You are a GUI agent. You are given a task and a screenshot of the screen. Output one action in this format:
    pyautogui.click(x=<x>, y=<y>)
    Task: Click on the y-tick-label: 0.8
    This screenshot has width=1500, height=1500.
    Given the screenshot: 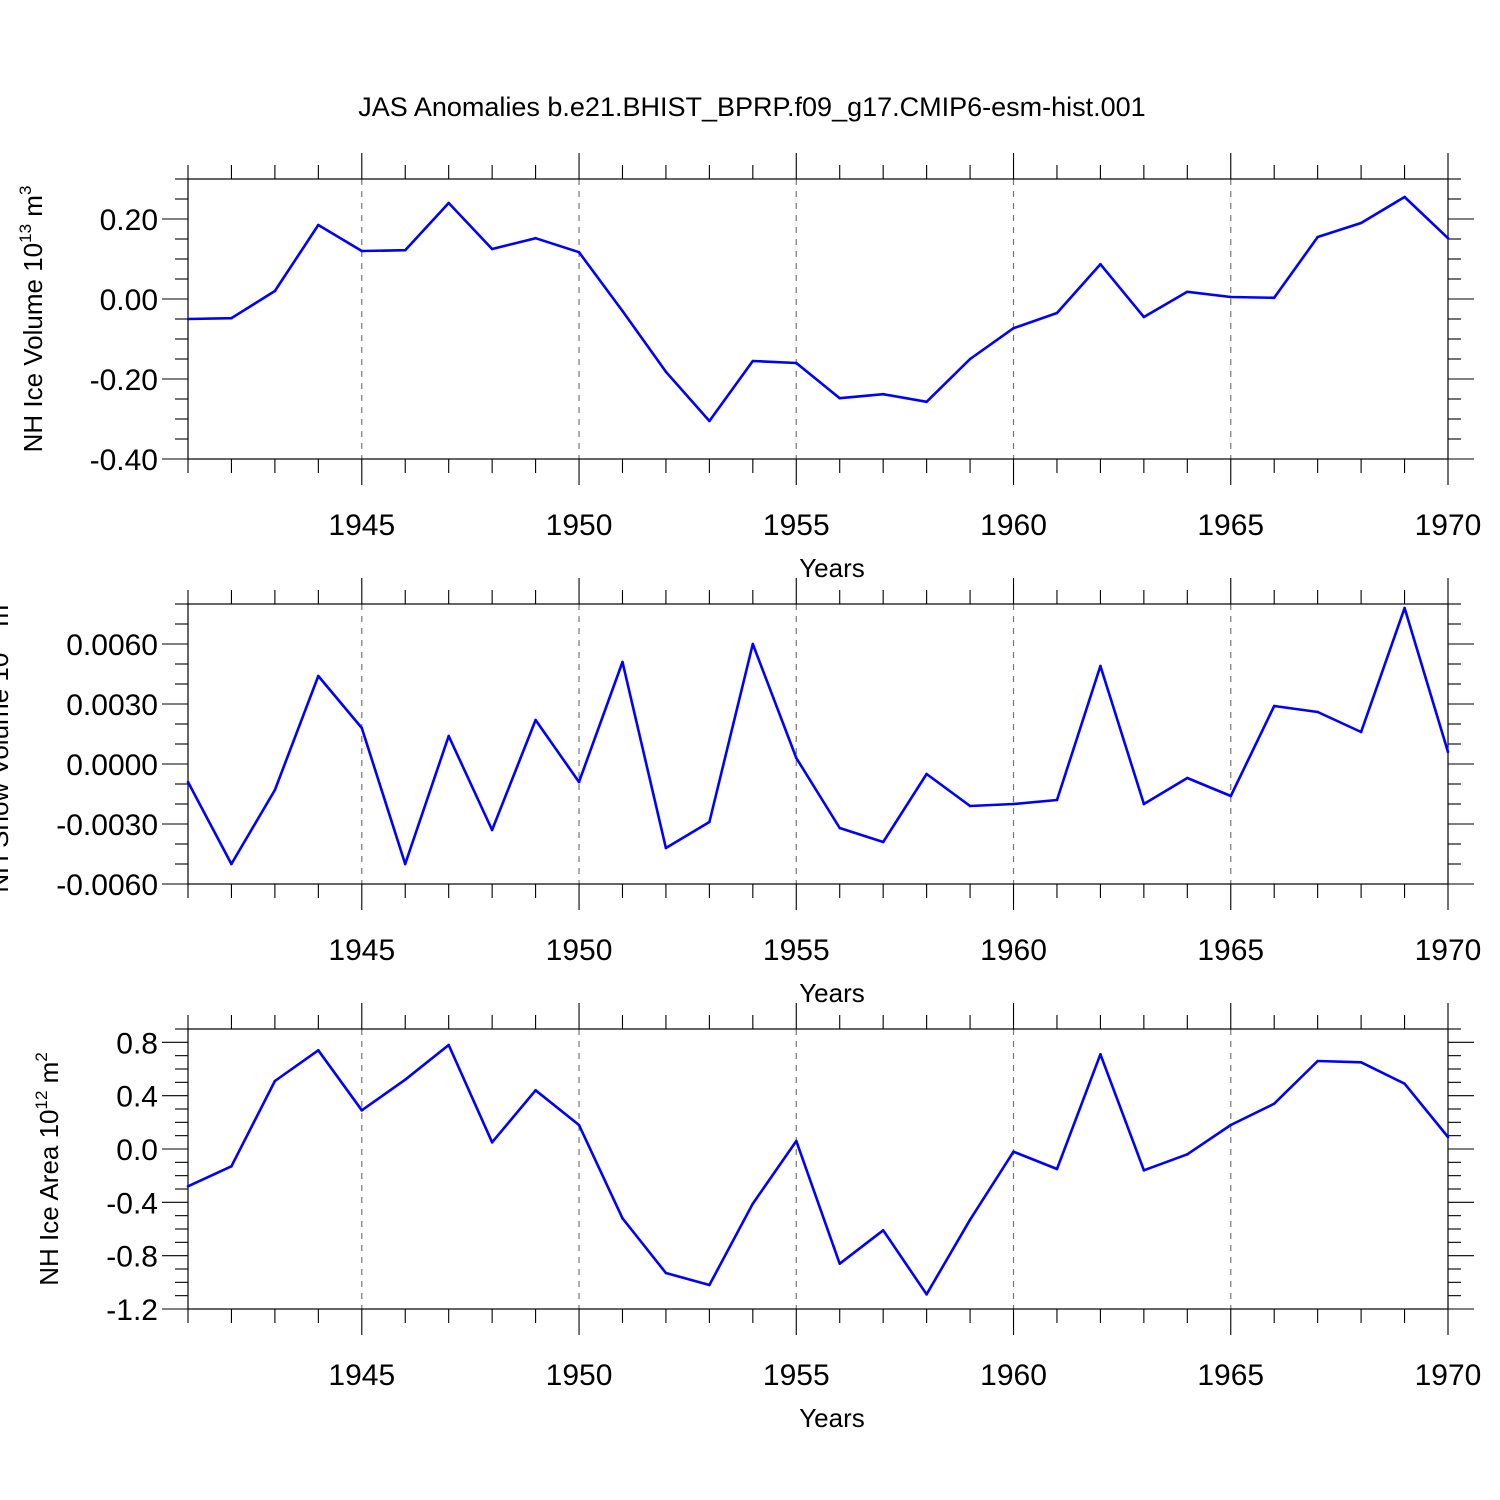 What is the action you would take?
    pyautogui.click(x=137, y=1043)
    